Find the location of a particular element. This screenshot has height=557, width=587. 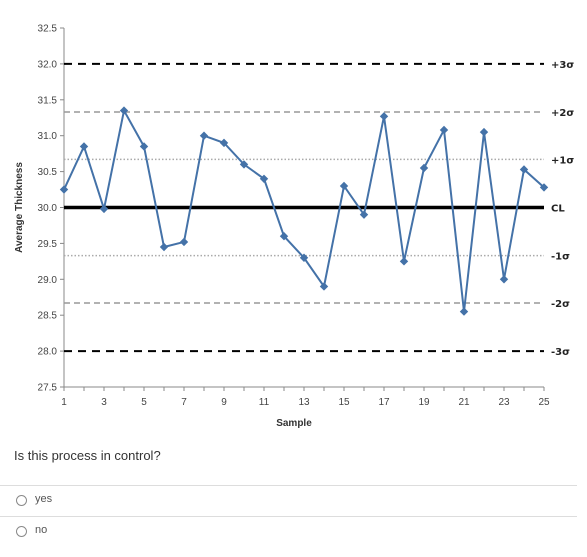

y-axis-label: Average Thickness is located at coordinates (19, 207).